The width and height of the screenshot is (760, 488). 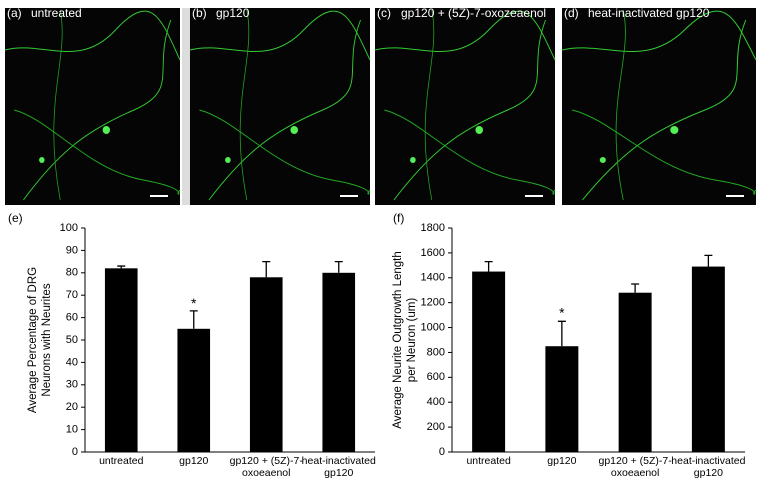 I want to click on y-tick-label: 1200, so click(x=433, y=303).